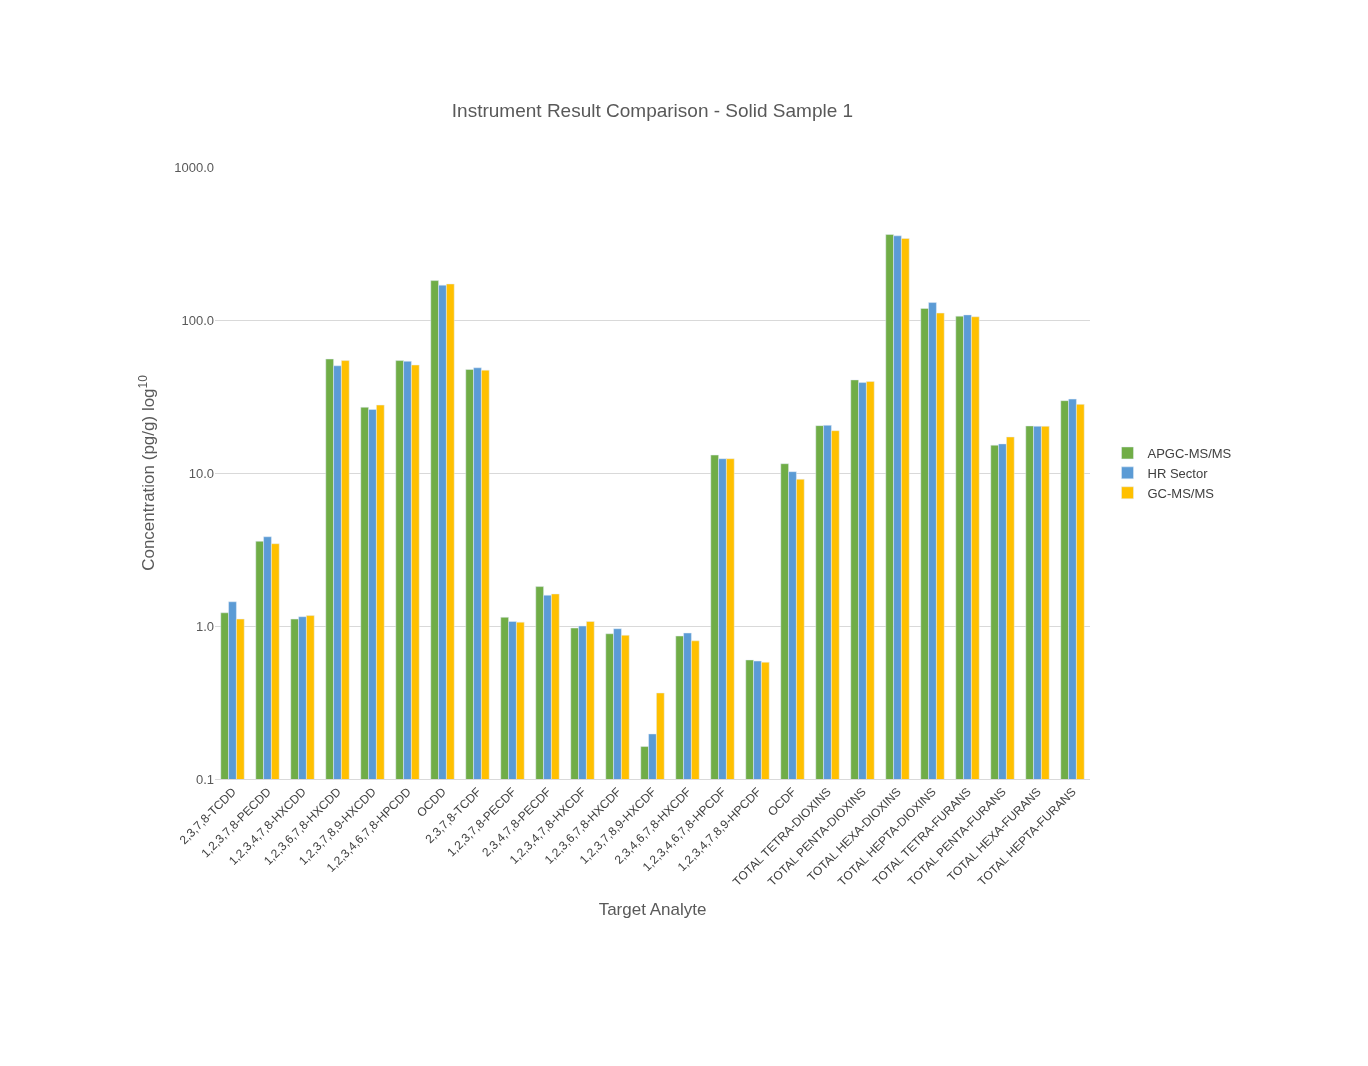 Image resolution: width=1368 pixels, height=1066 pixels. What do you see at coordinates (1178, 473) in the screenshot?
I see `legend-label: HR Sector` at bounding box center [1178, 473].